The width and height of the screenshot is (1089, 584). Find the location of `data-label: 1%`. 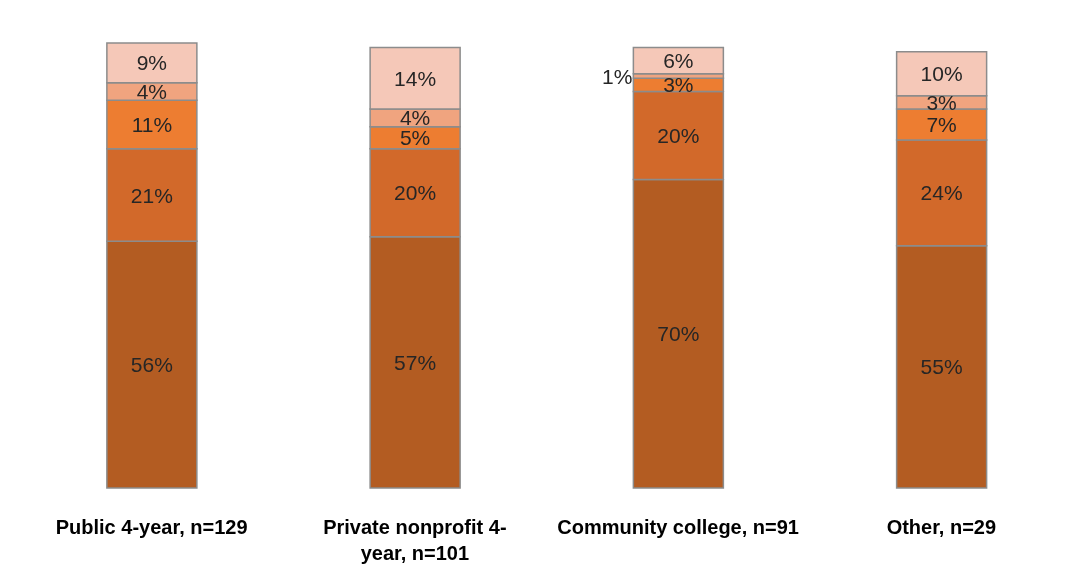

data-label: 1% is located at coordinates (617, 76).